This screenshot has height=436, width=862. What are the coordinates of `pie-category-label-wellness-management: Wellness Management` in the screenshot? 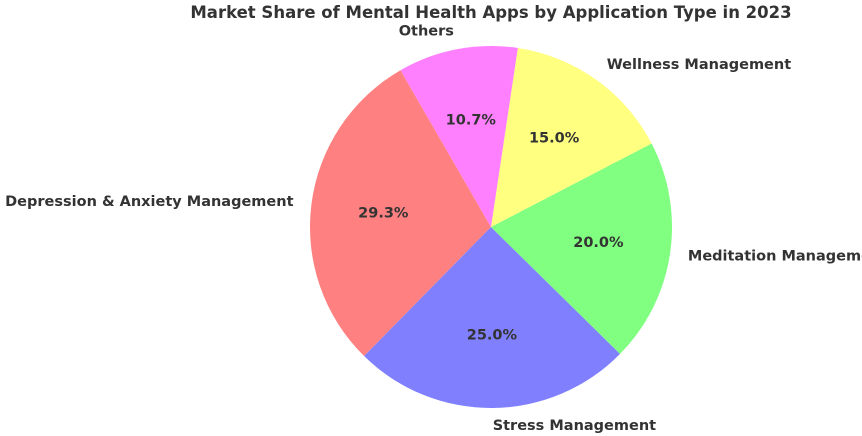 It's located at (699, 65).